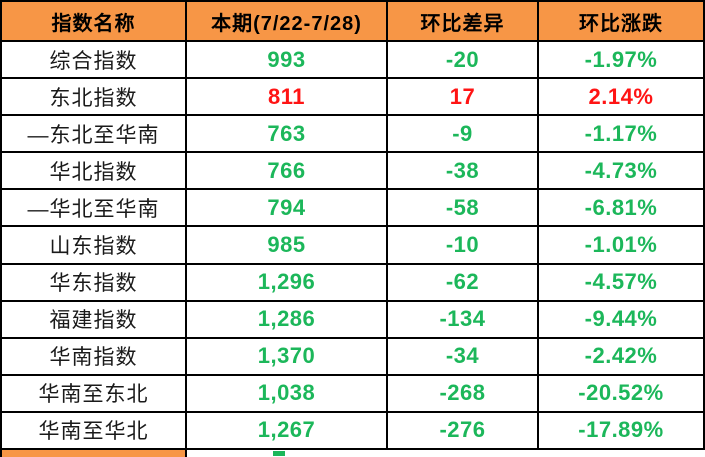  What do you see at coordinates (463, 134) in the screenshot?
I see `diff-cell: -9` at bounding box center [463, 134].